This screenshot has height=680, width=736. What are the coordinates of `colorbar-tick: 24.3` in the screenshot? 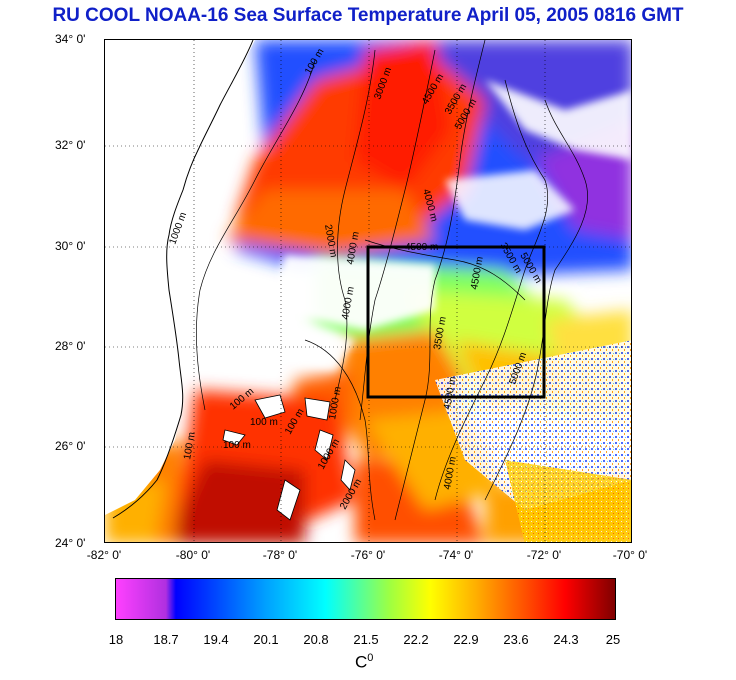 It's located at (566, 639).